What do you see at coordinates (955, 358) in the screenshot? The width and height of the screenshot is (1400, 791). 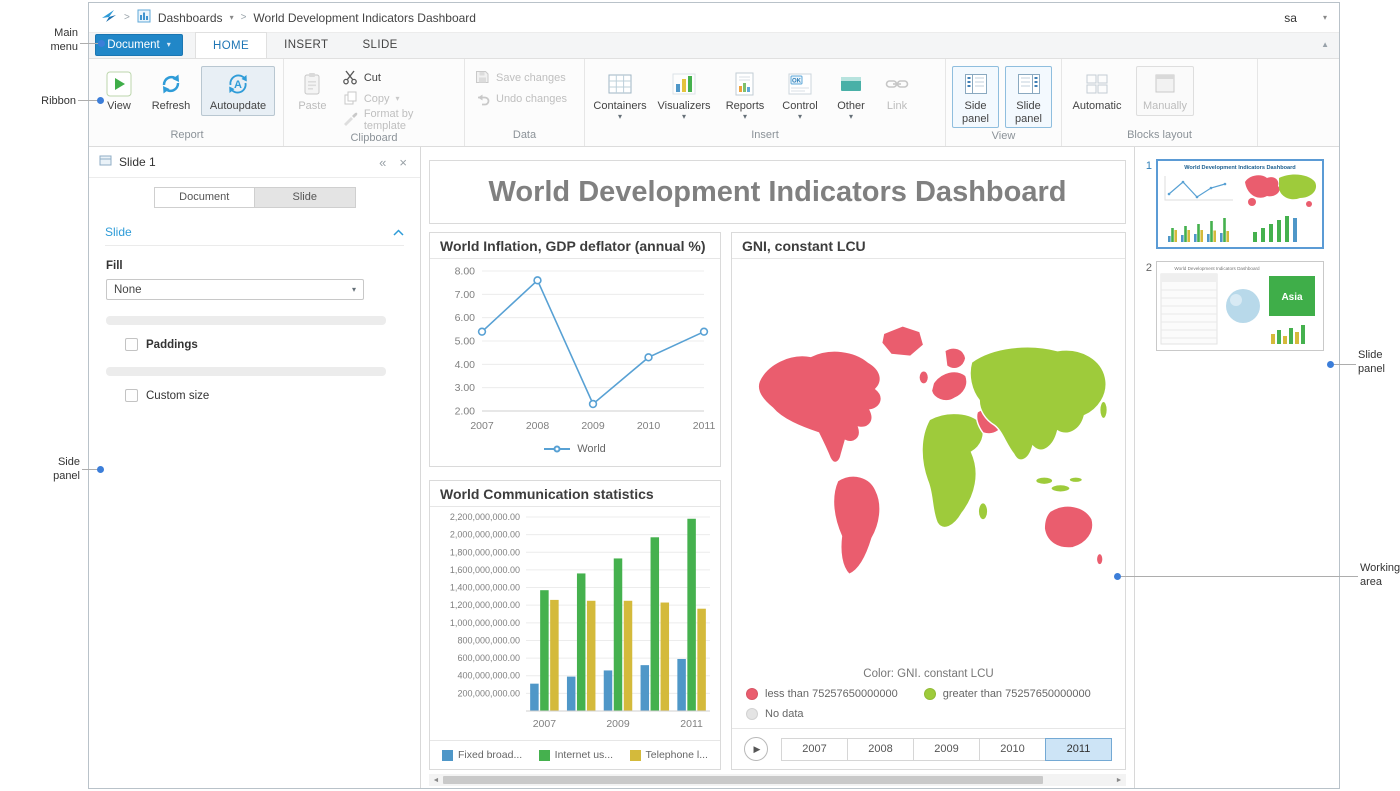 I see `map-region-scandinavia` at bounding box center [955, 358].